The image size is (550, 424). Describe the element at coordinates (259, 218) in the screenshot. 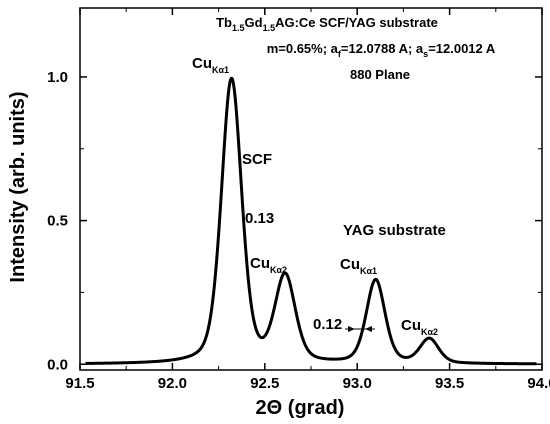

I see `label-scf-fwhm: 0.13` at that location.